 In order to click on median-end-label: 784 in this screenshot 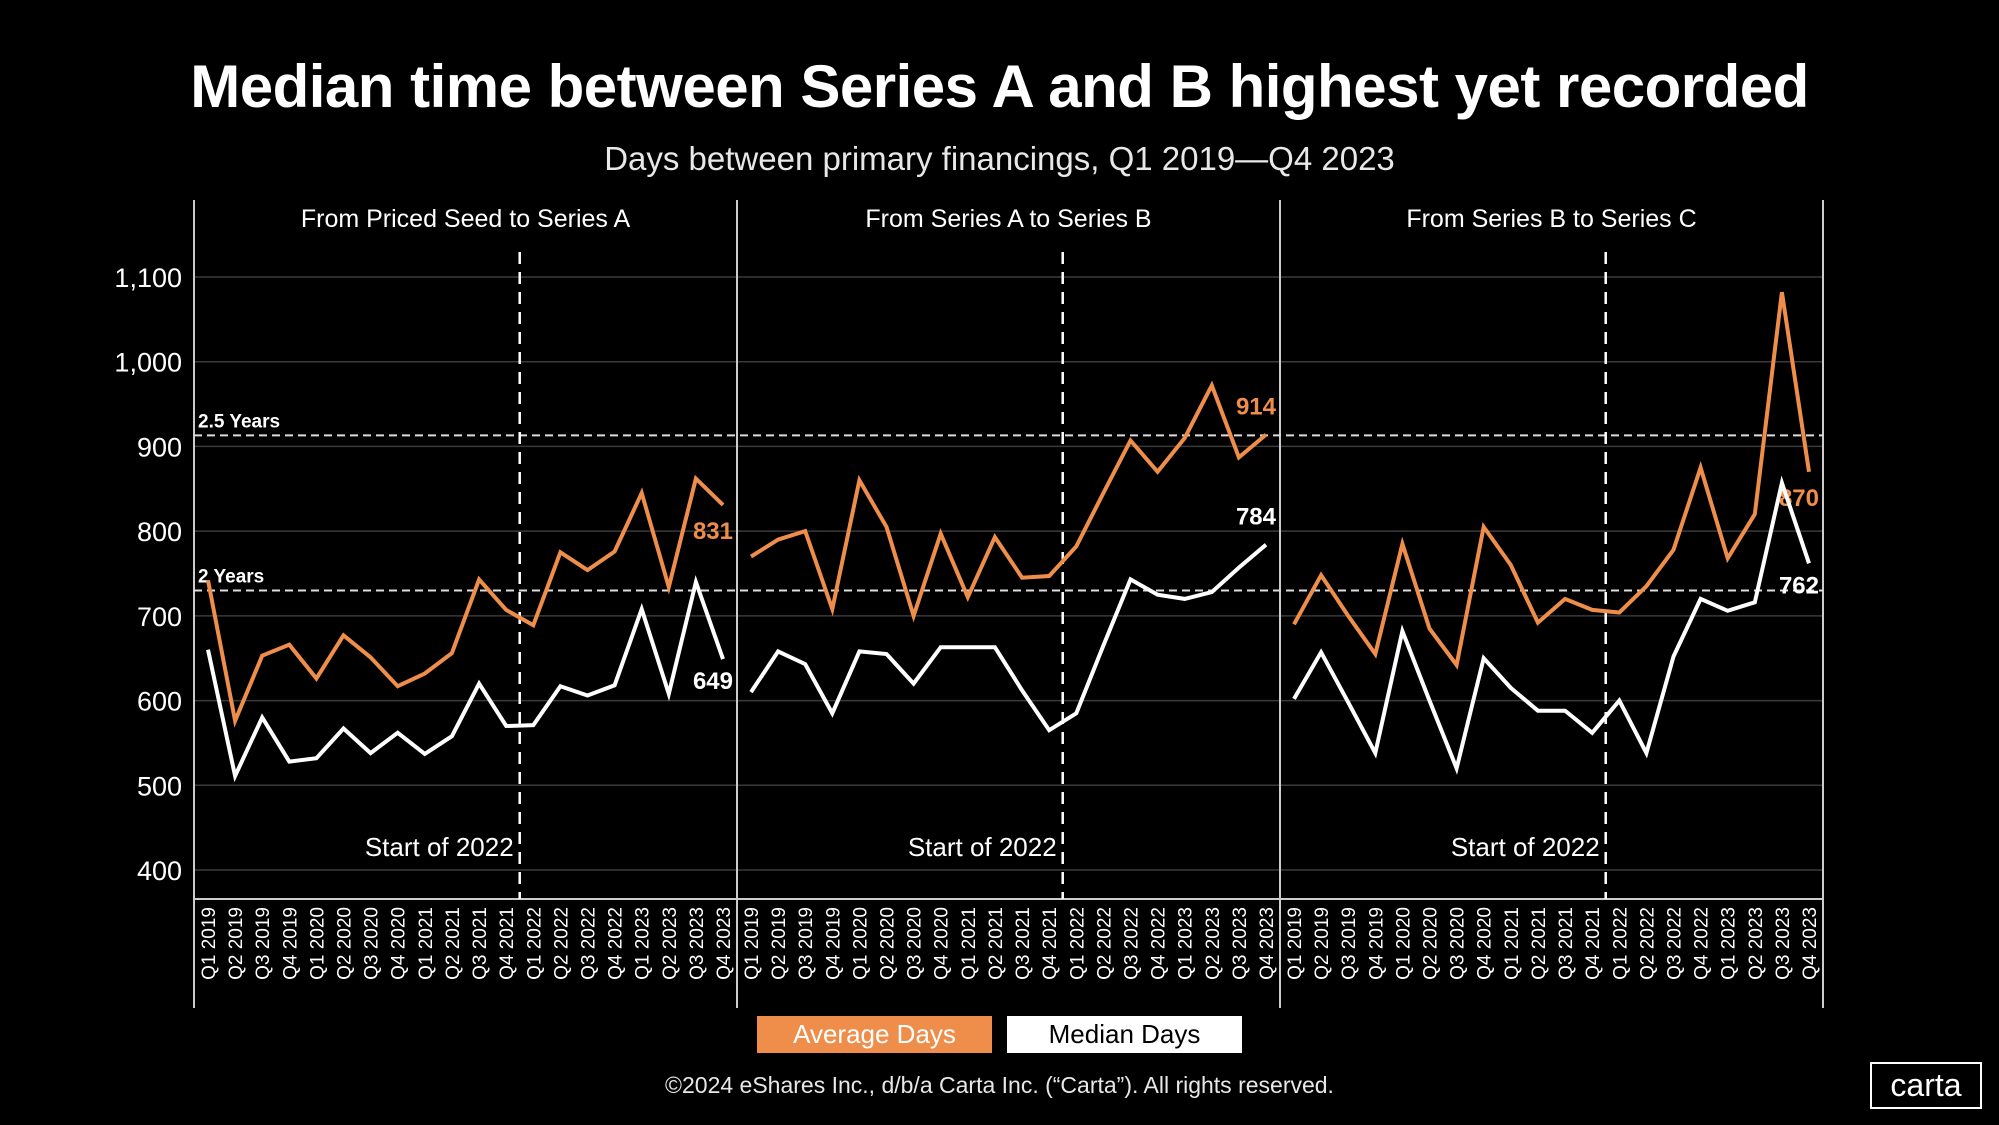, I will do `click(1256, 517)`.